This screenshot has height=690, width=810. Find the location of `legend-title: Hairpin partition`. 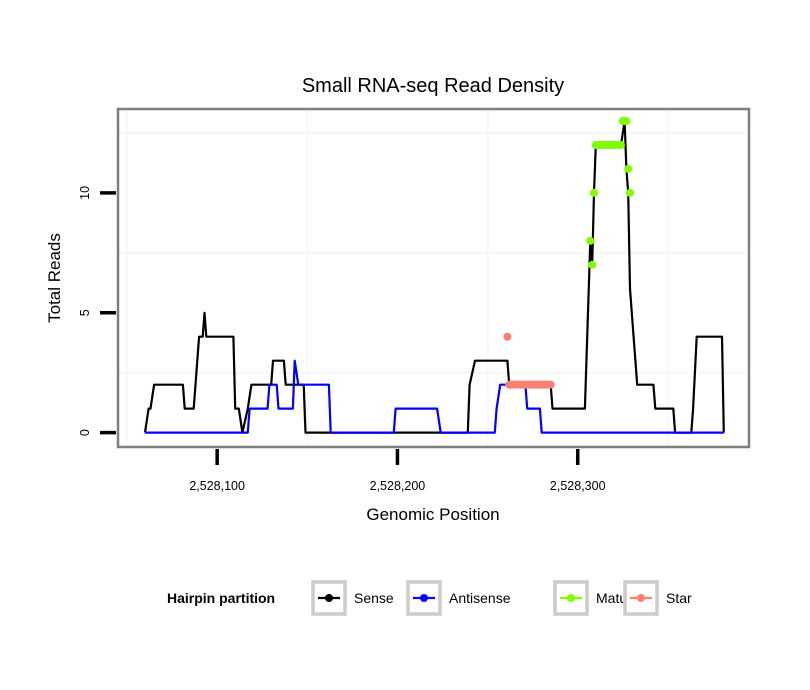

legend-title: Hairpin partition is located at coordinates (221, 598).